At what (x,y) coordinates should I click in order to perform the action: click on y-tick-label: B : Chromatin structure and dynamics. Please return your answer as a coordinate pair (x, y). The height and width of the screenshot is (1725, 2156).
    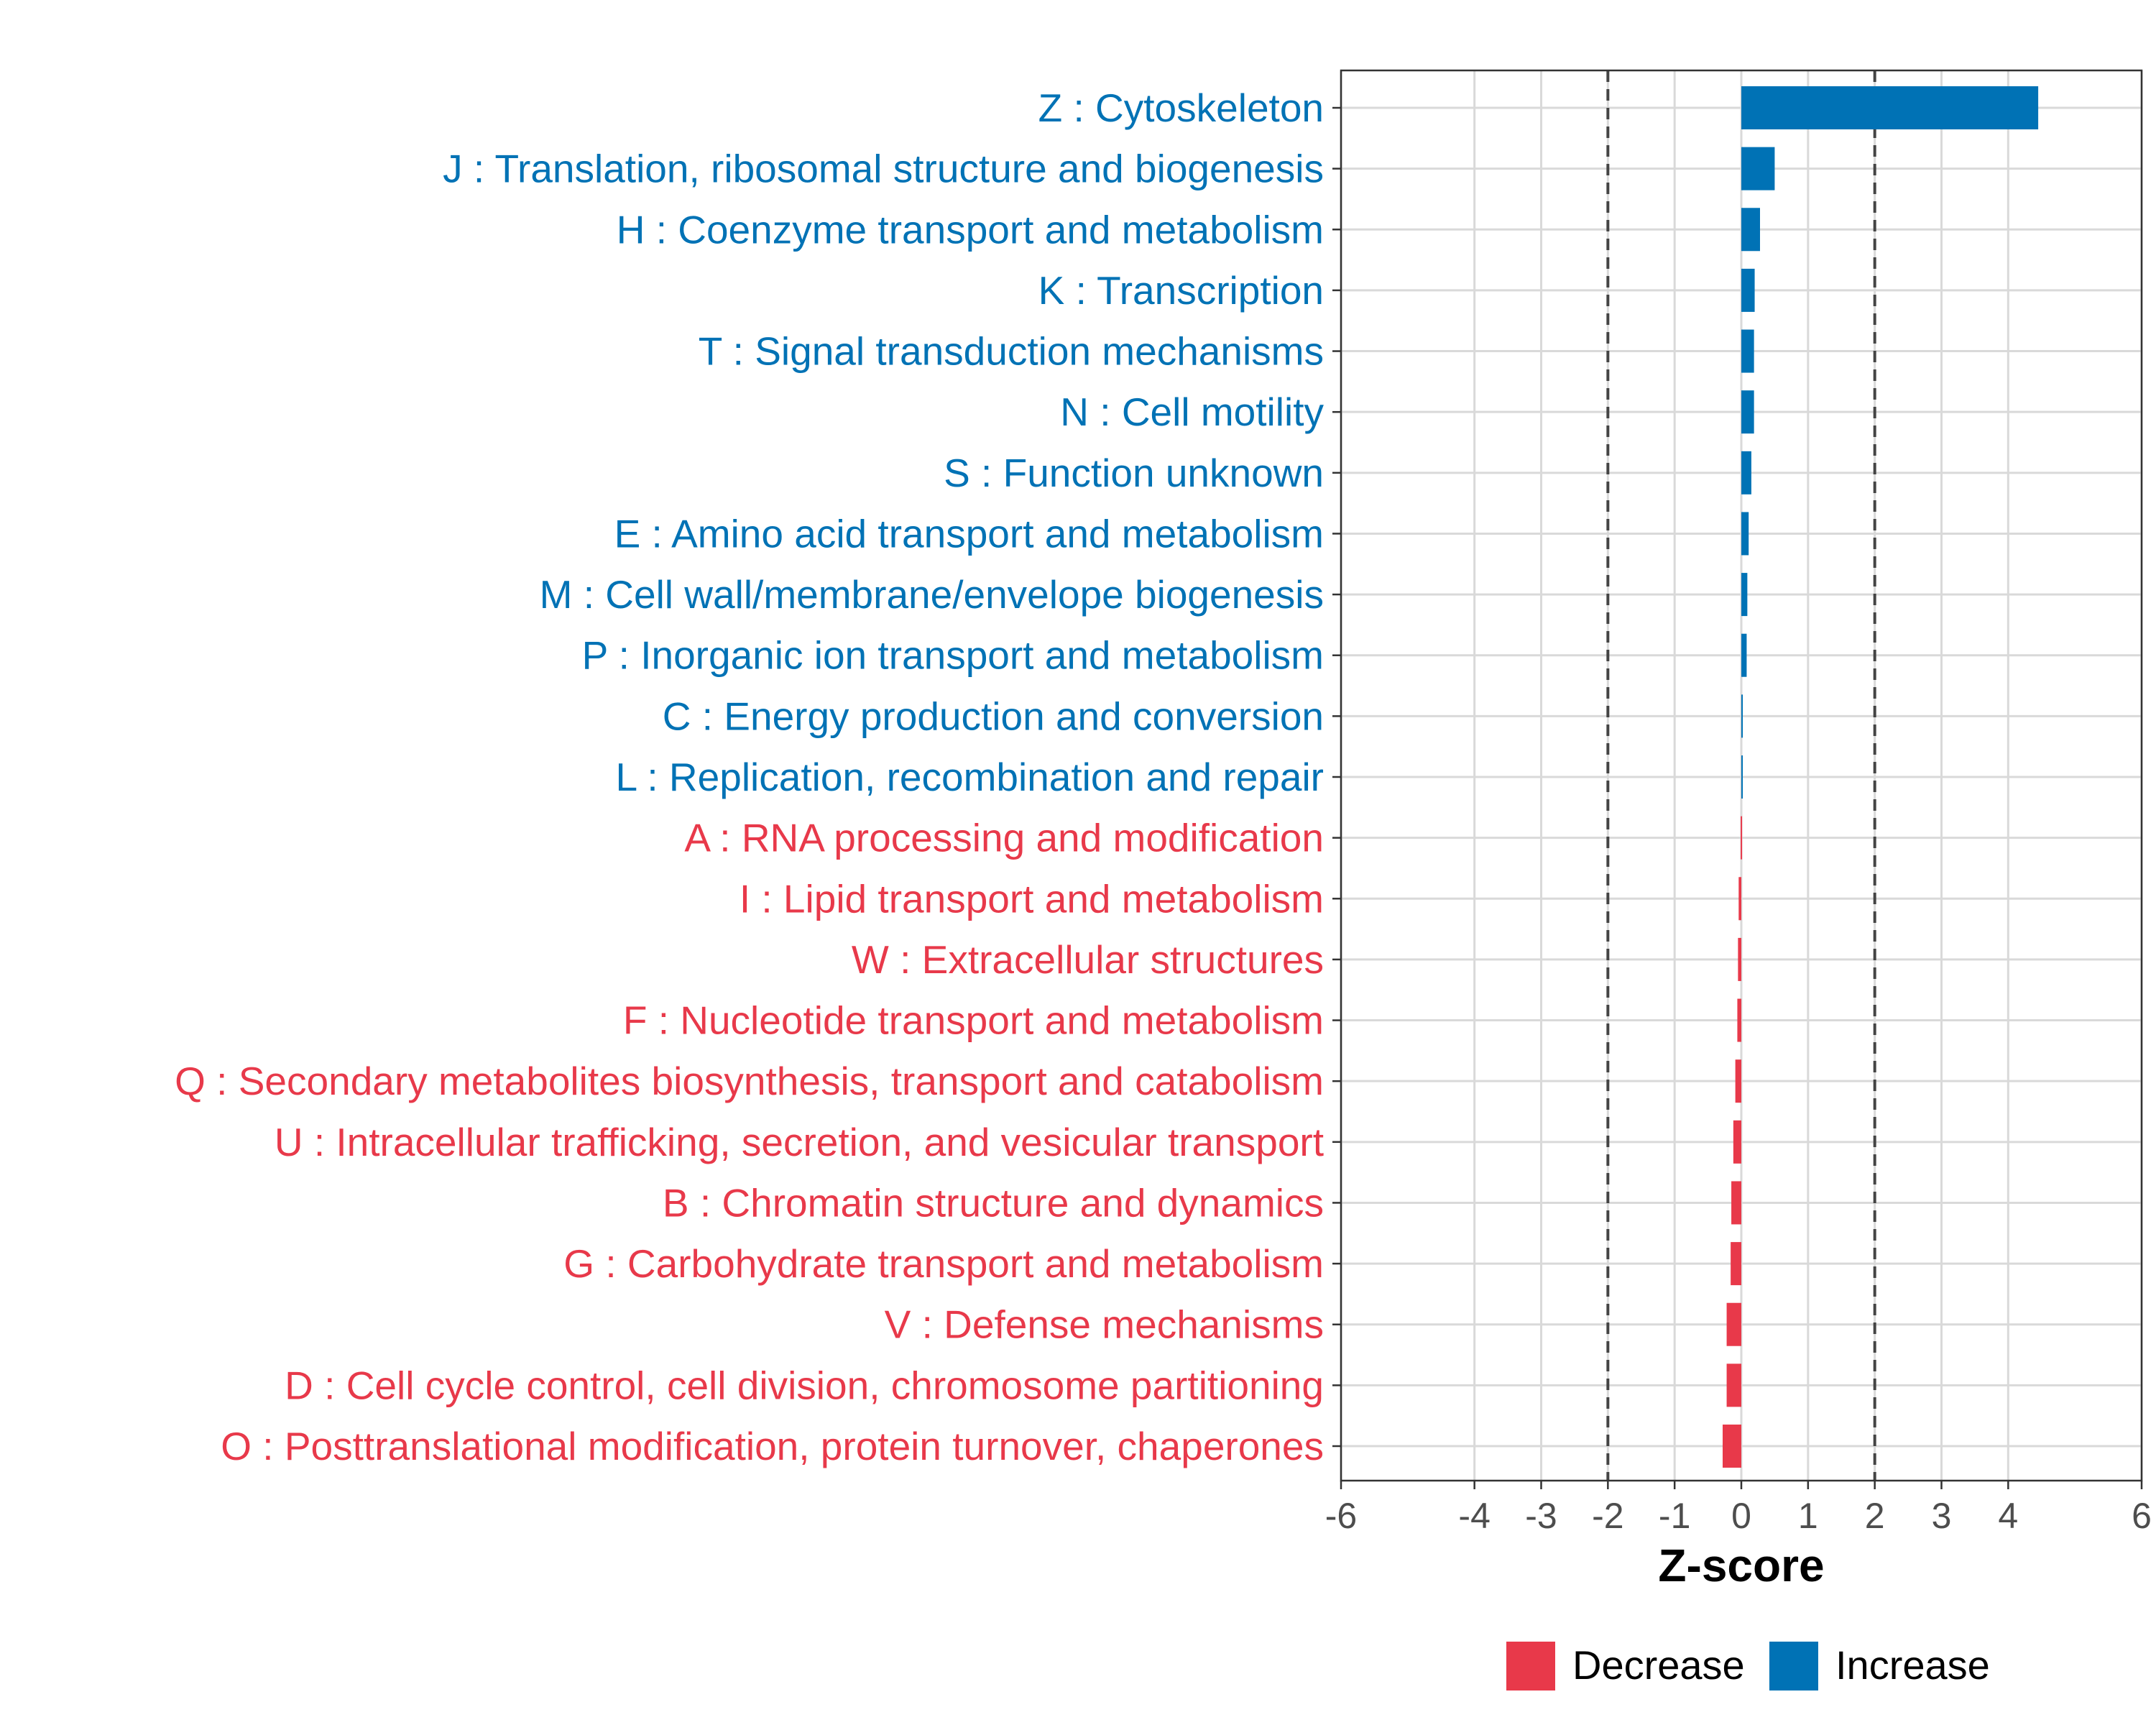
    Looking at the image, I should click on (994, 1202).